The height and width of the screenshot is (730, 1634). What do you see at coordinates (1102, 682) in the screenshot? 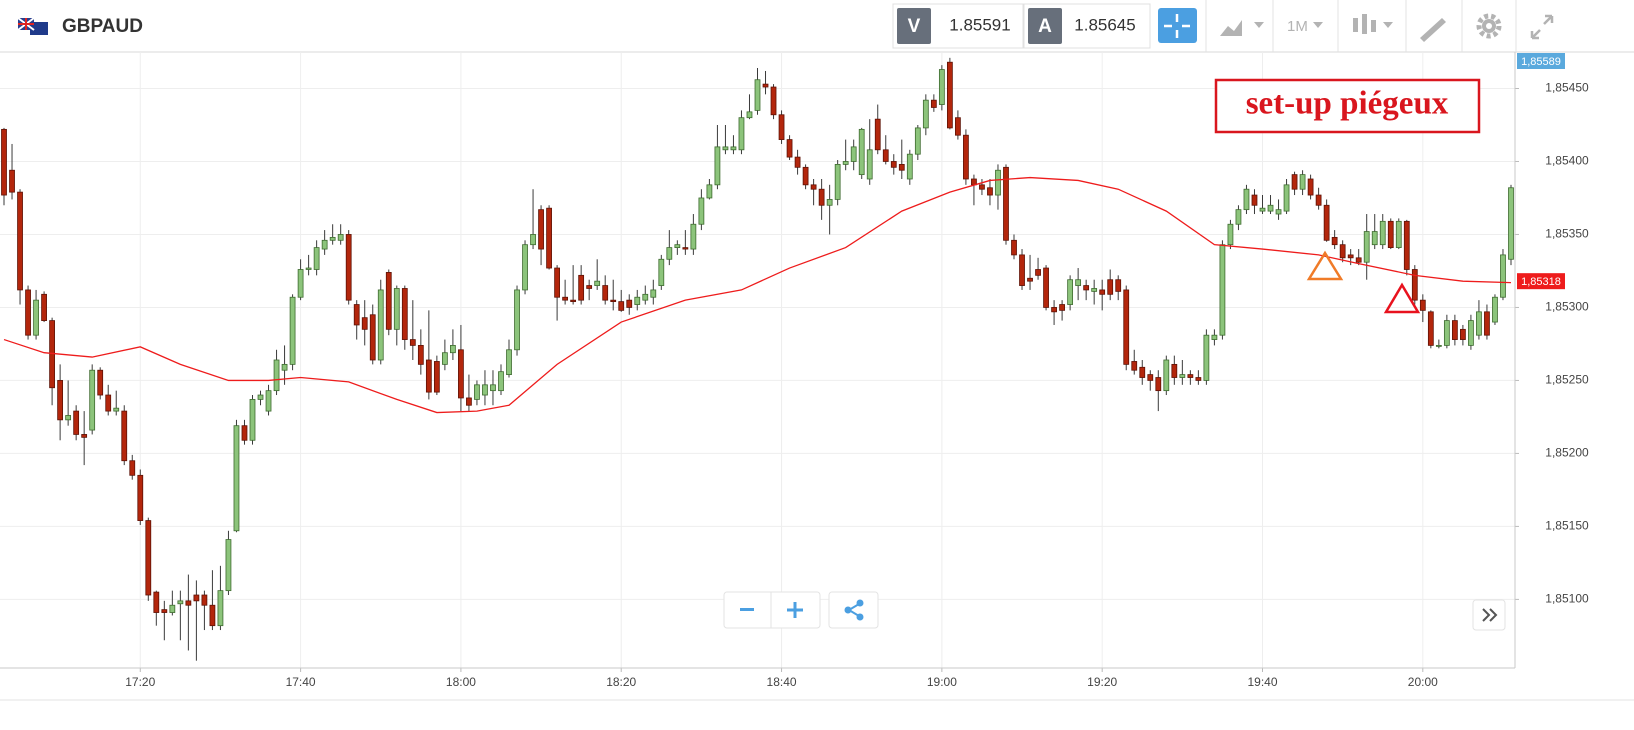
I see `x-tick-label: 19:20` at bounding box center [1102, 682].